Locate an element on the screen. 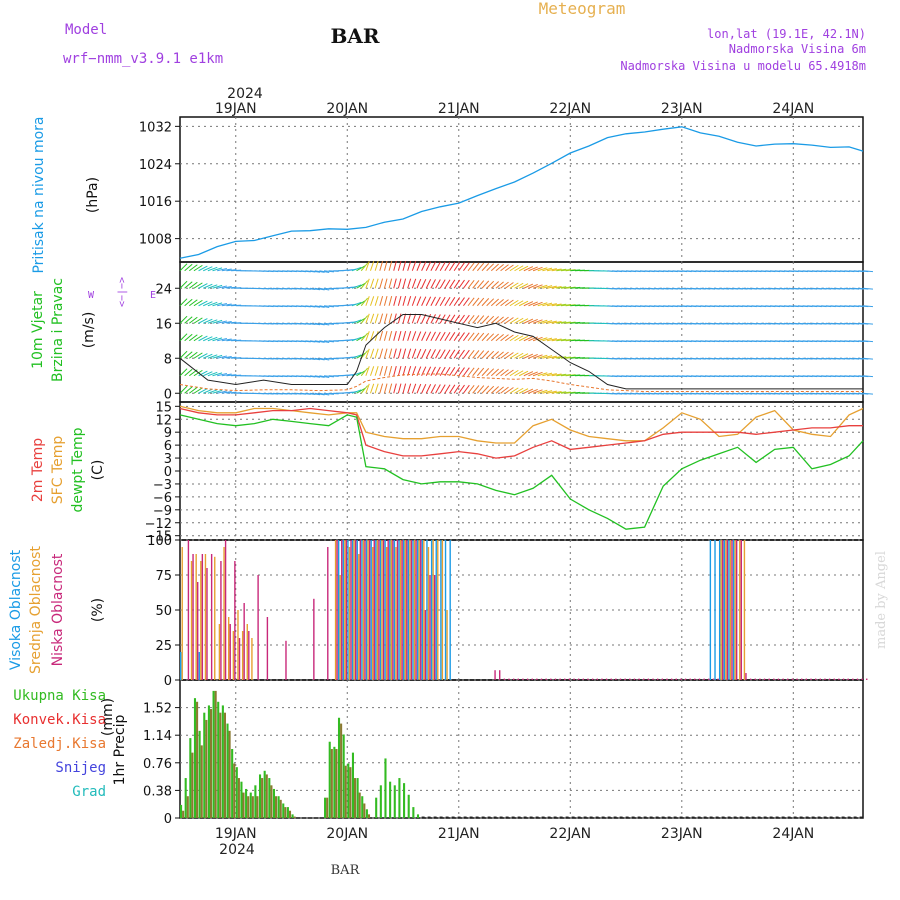 The image size is (900, 900). y-tick-label: −15 is located at coordinates (158, 537).